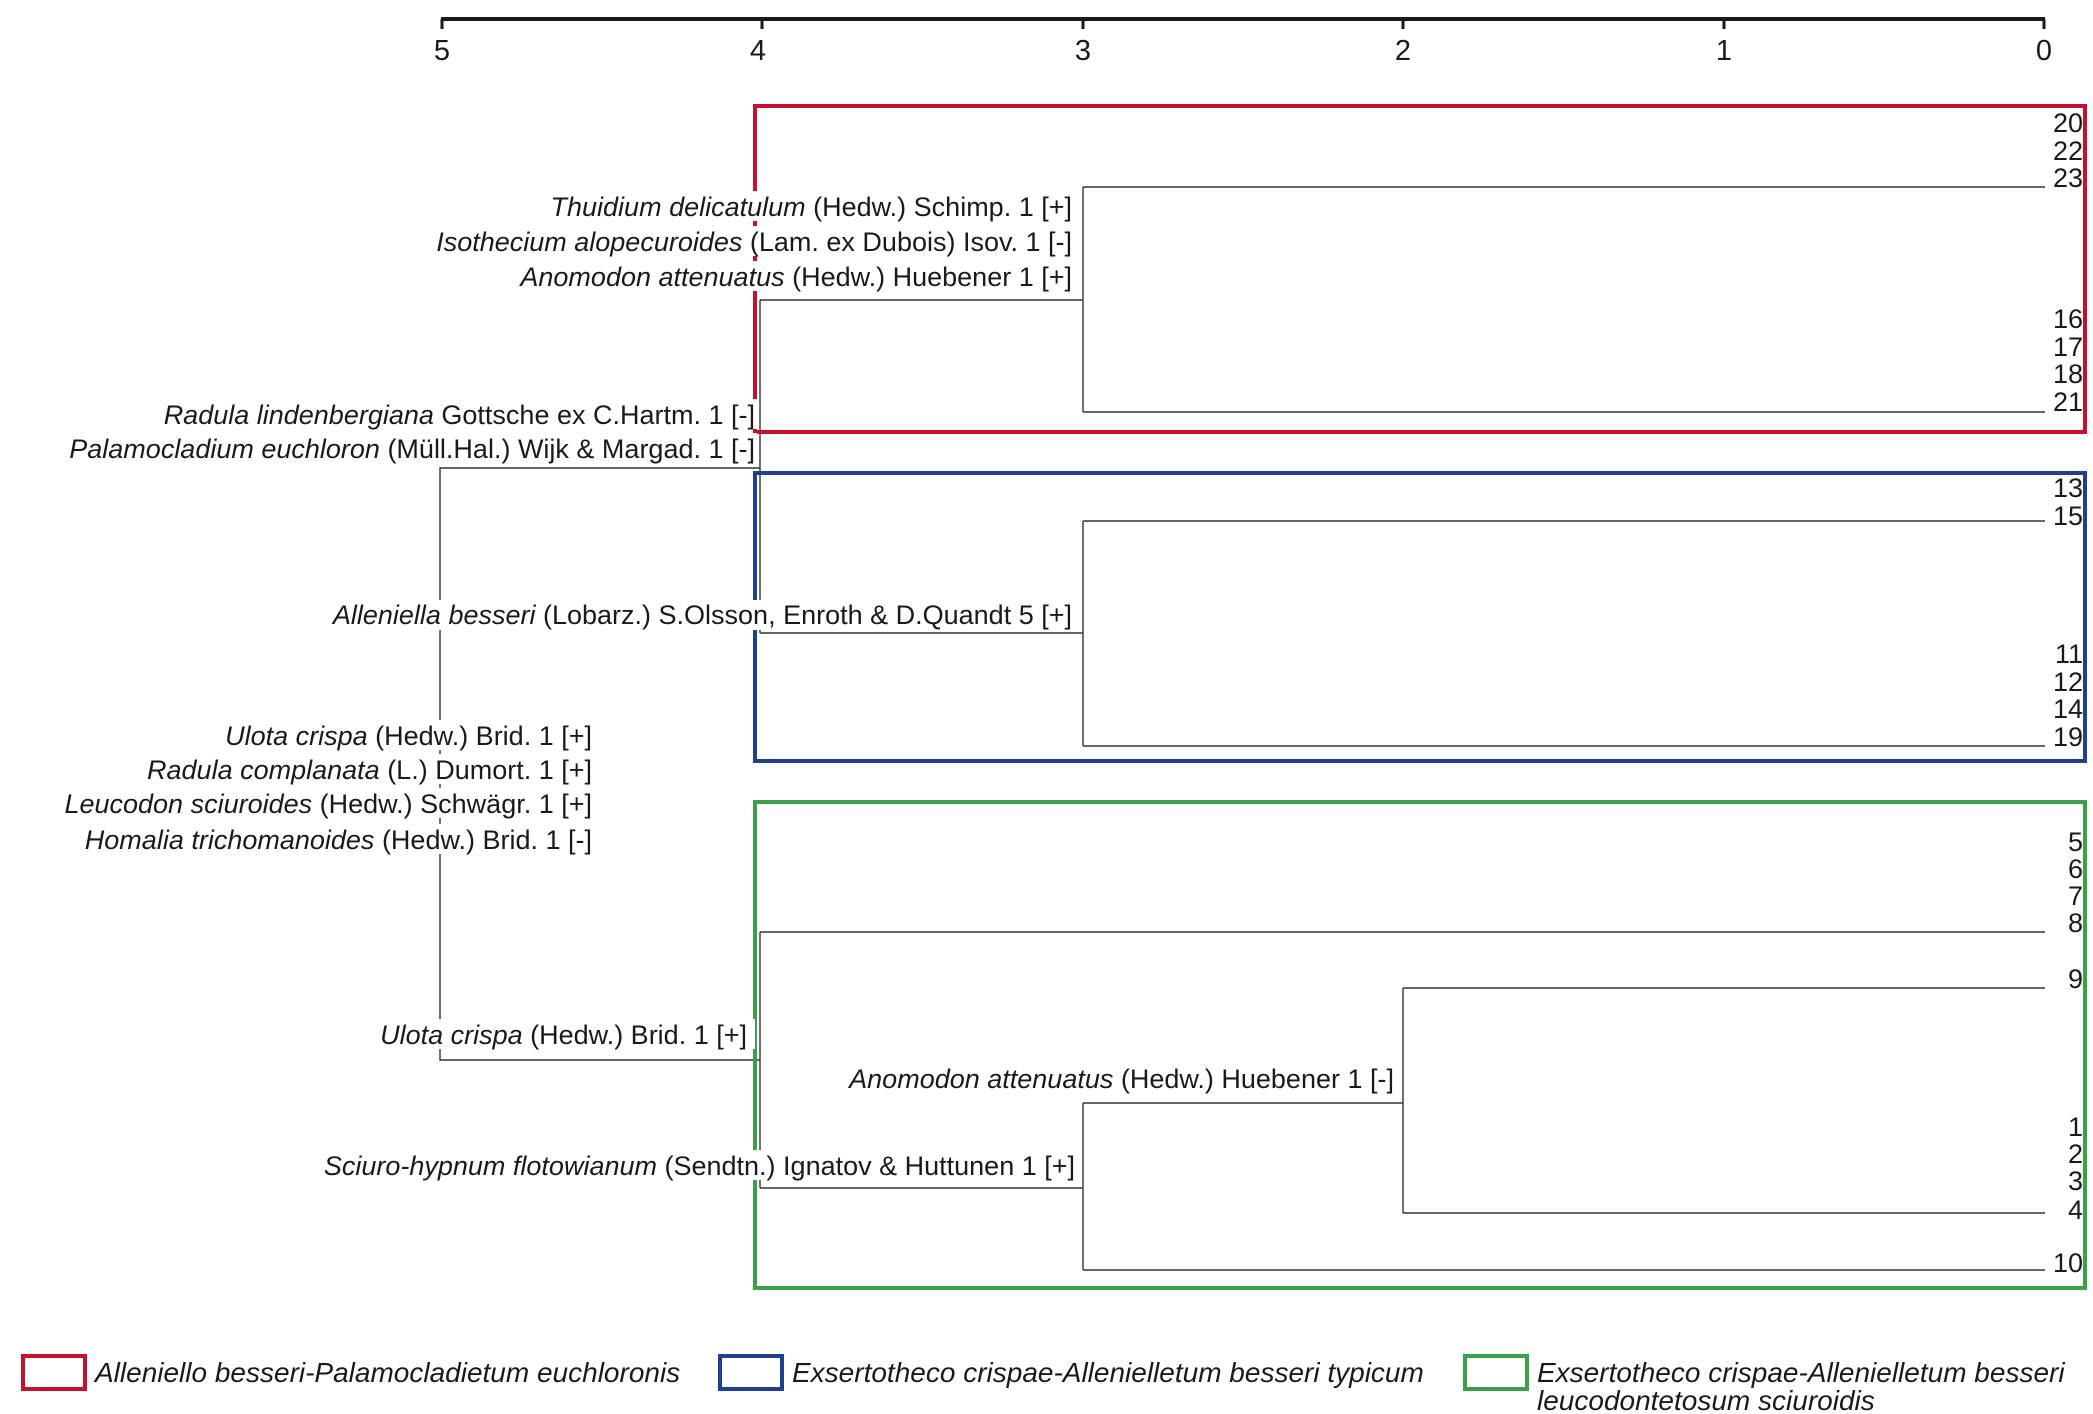 The height and width of the screenshot is (1414, 2093). Describe the element at coordinates (2075, 1127) in the screenshot. I see `releve-number: 1` at that location.